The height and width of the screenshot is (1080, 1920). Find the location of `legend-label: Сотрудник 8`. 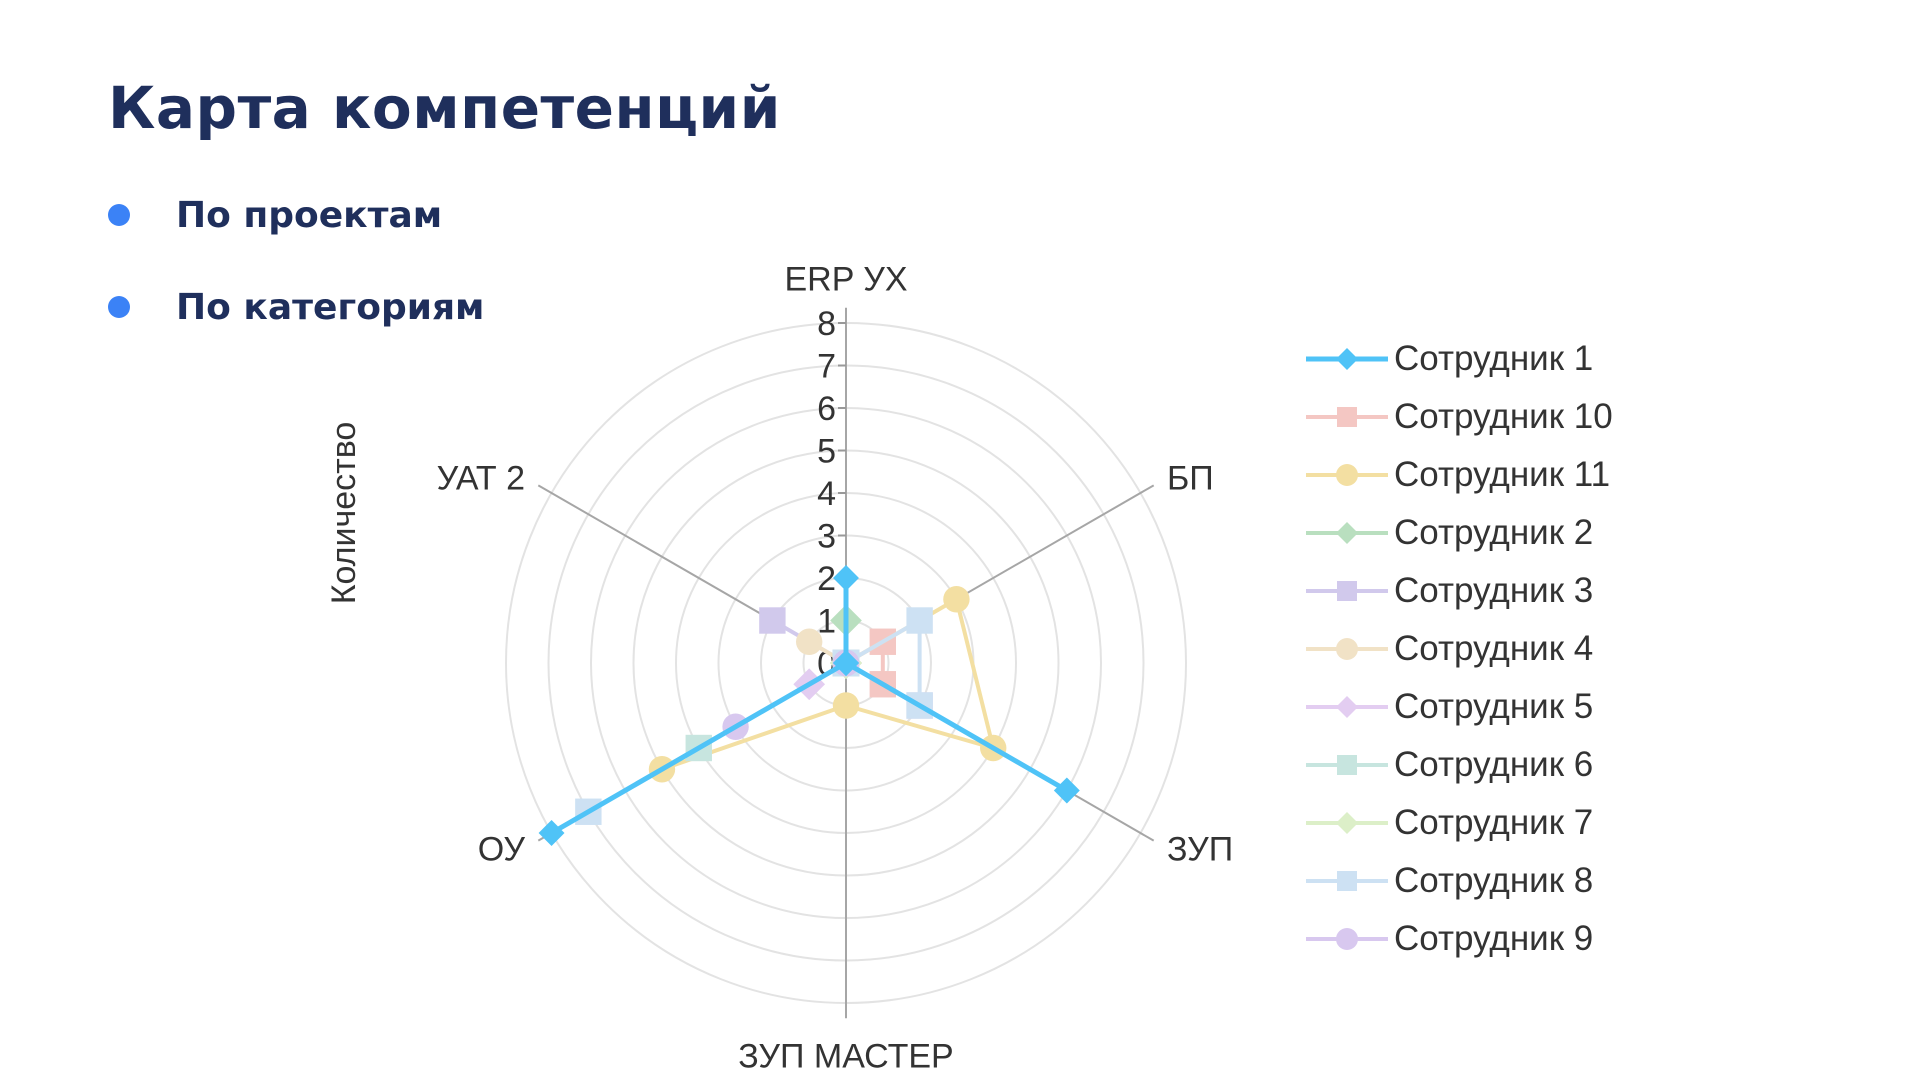

legend-label: Сотрудник 8 is located at coordinates (1494, 880).